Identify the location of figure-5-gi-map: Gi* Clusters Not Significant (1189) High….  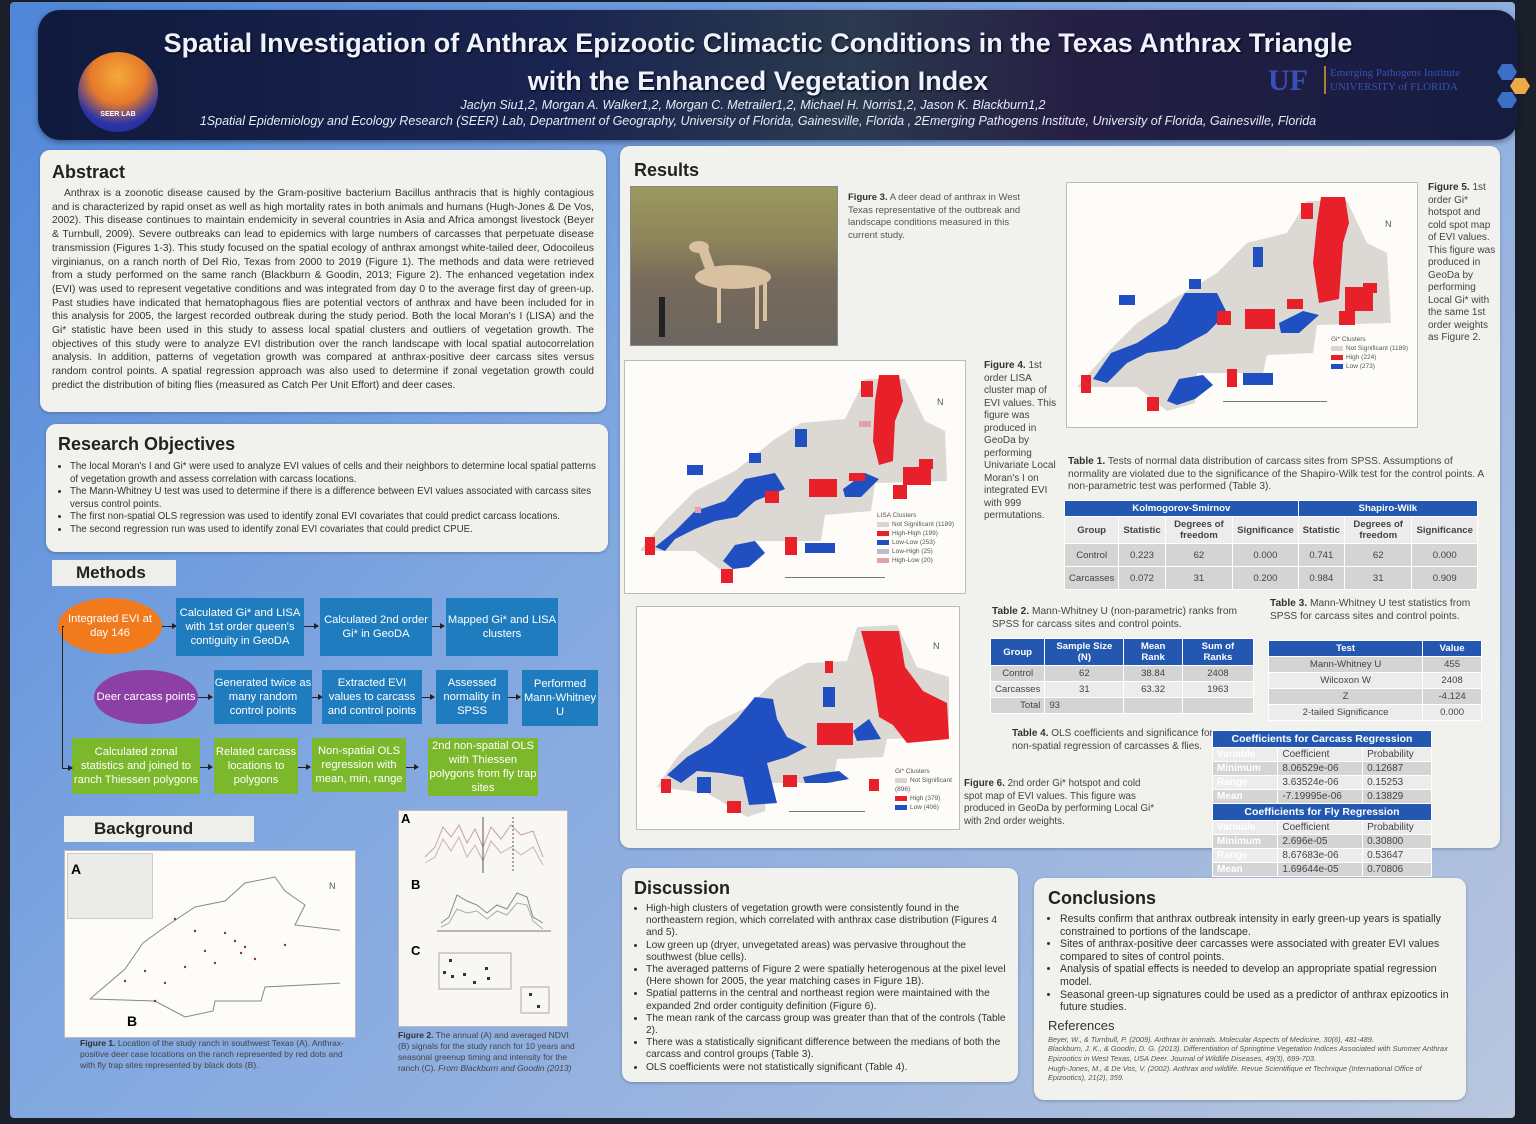
(1242, 305).